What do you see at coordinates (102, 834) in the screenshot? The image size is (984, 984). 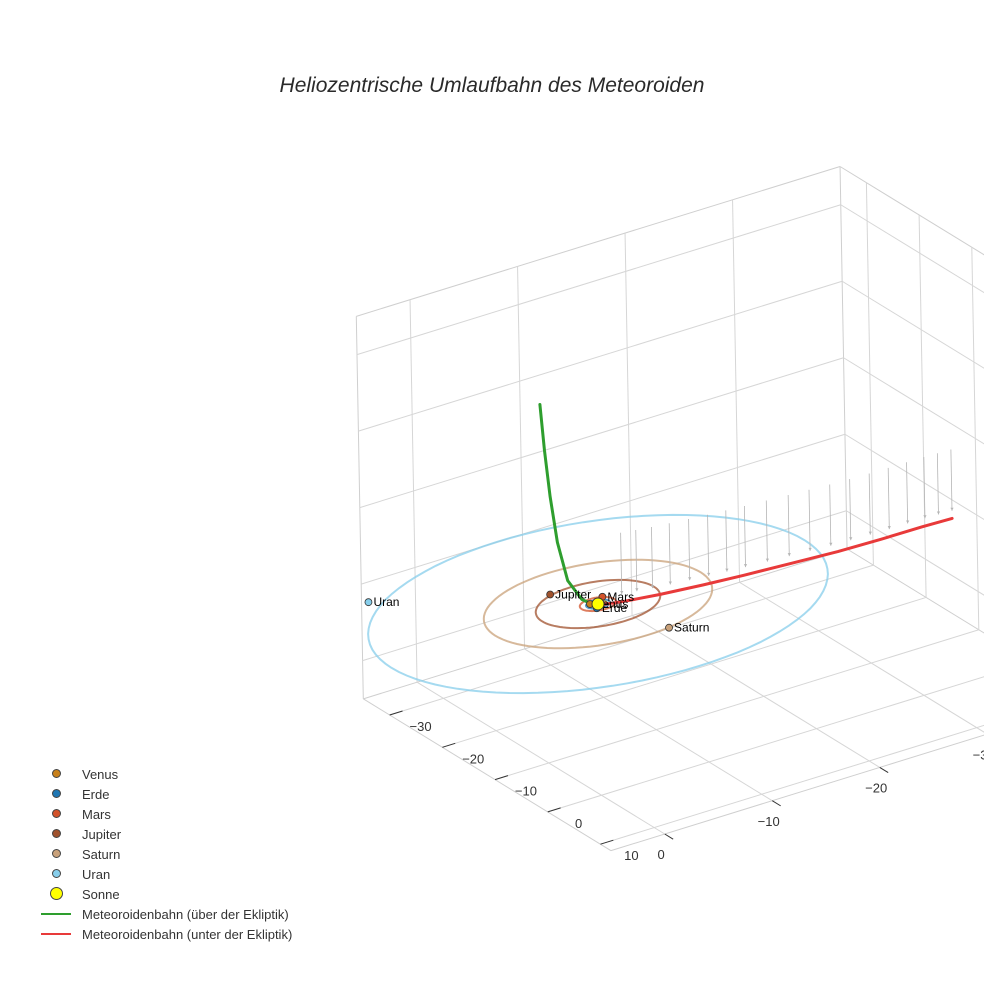 I see `legend-label: Jupiter` at bounding box center [102, 834].